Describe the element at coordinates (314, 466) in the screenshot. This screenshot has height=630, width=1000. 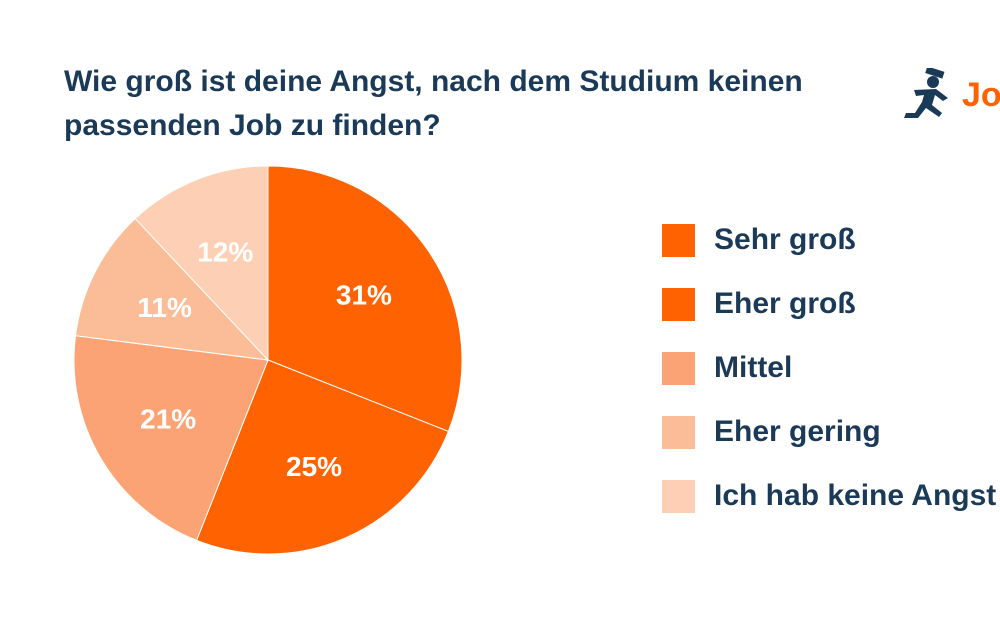
I see `slice-label-eher-gross: 25%` at that location.